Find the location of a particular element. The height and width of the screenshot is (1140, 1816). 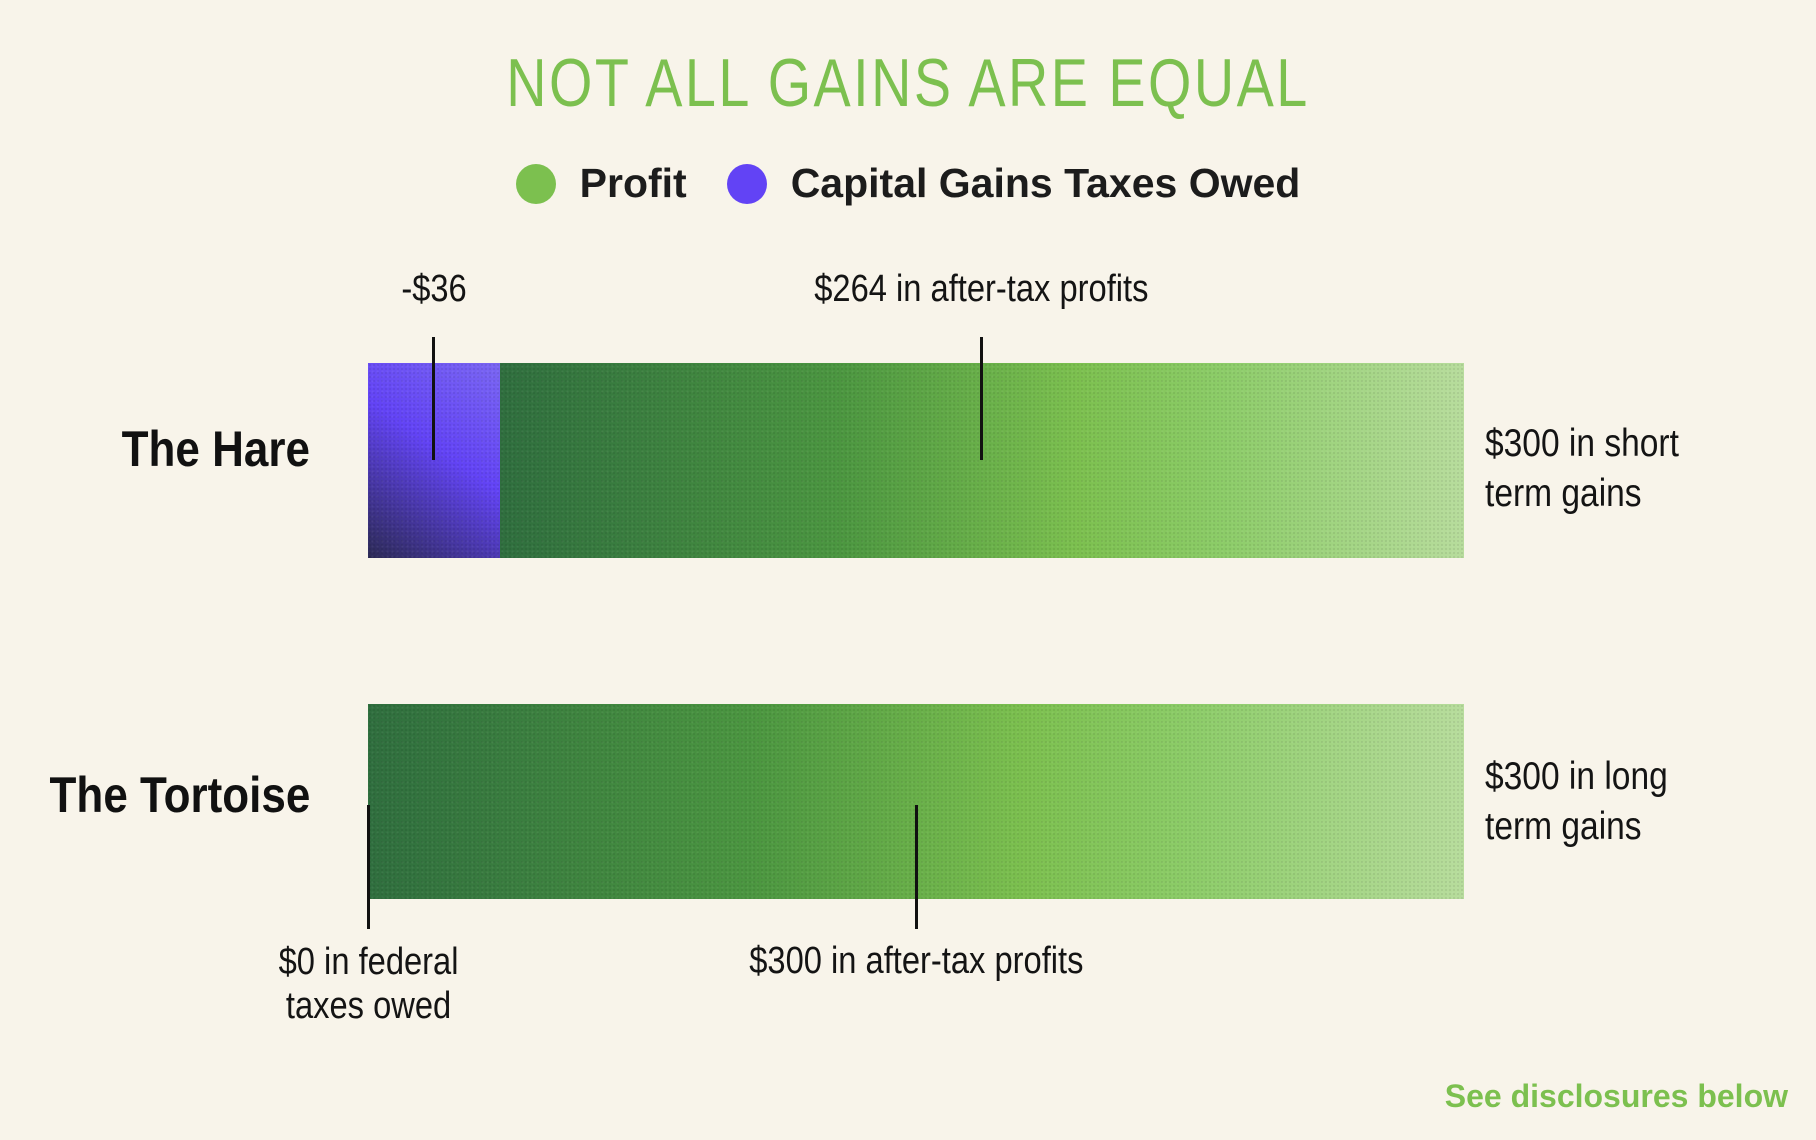

annotation-tick-tortoise-taxes is located at coordinates (368, 867).